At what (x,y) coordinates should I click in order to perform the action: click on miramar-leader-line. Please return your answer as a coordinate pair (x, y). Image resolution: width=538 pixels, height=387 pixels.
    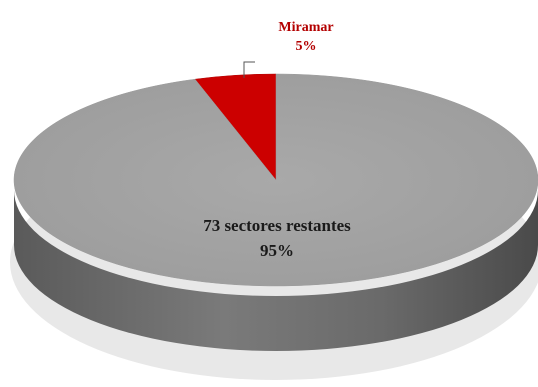
    Looking at the image, I should click on (249, 69).